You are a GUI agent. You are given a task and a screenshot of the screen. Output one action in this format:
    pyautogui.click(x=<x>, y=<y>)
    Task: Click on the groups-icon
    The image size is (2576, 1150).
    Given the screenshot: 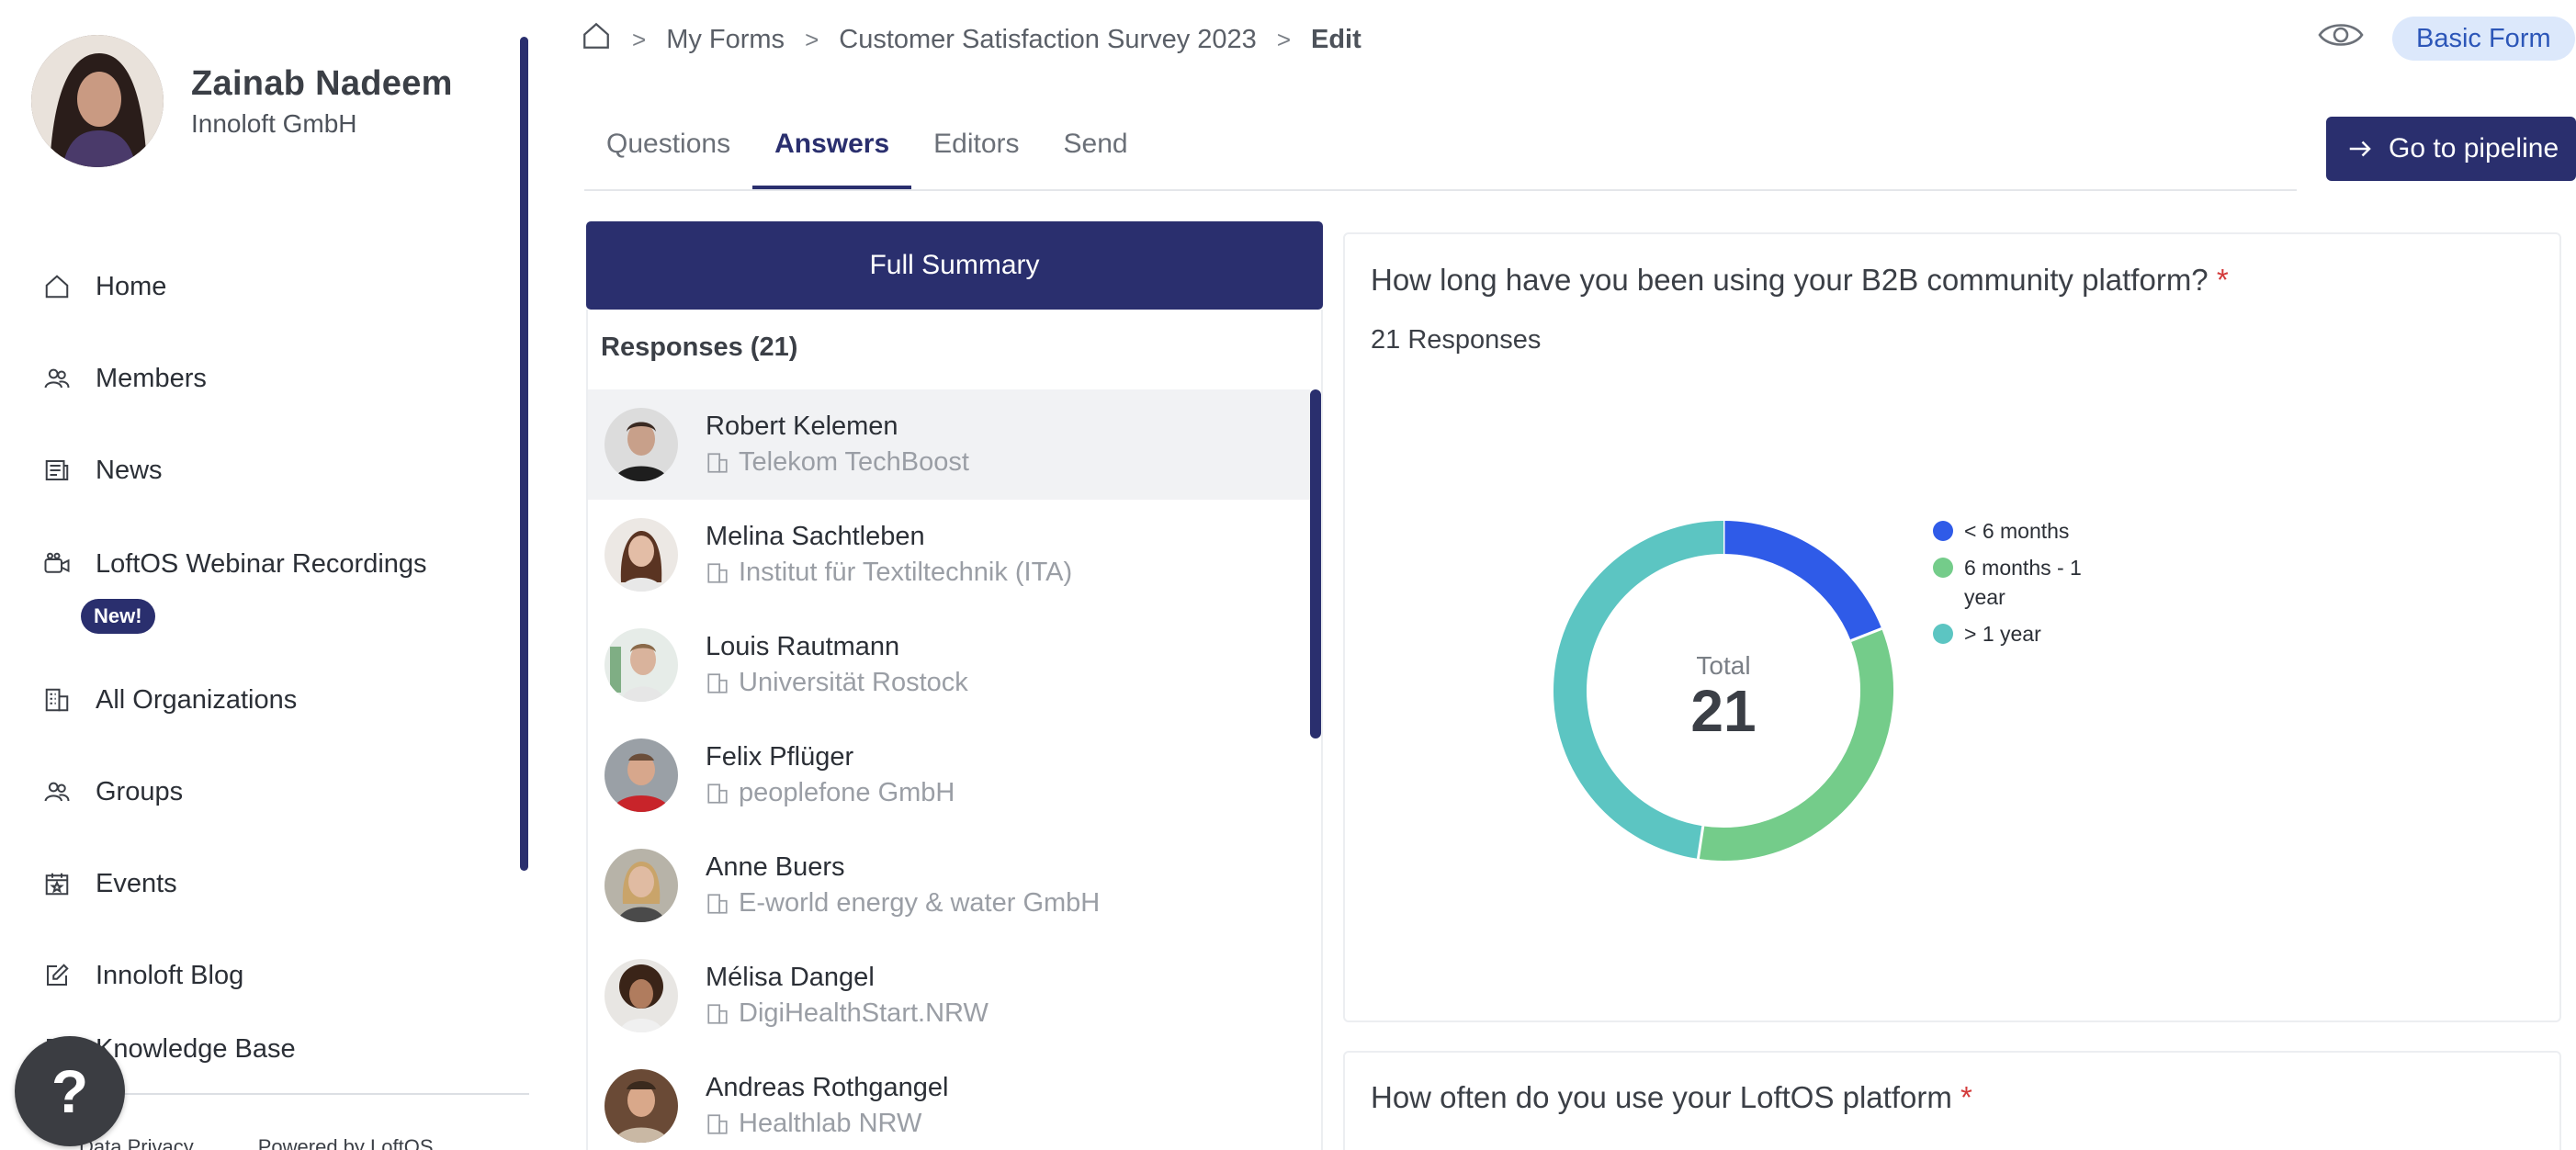 What is the action you would take?
    pyautogui.click(x=57, y=792)
    